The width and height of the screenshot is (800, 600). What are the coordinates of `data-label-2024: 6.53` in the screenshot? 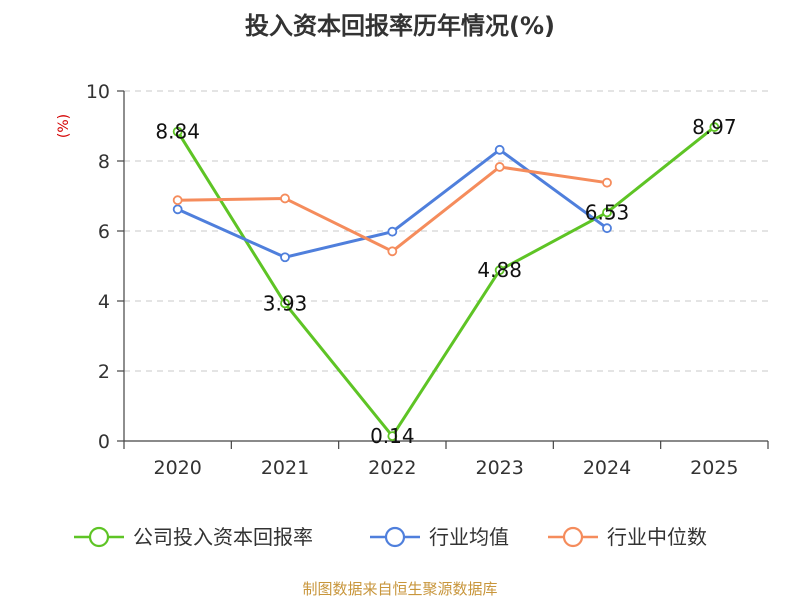 It's located at (607, 212).